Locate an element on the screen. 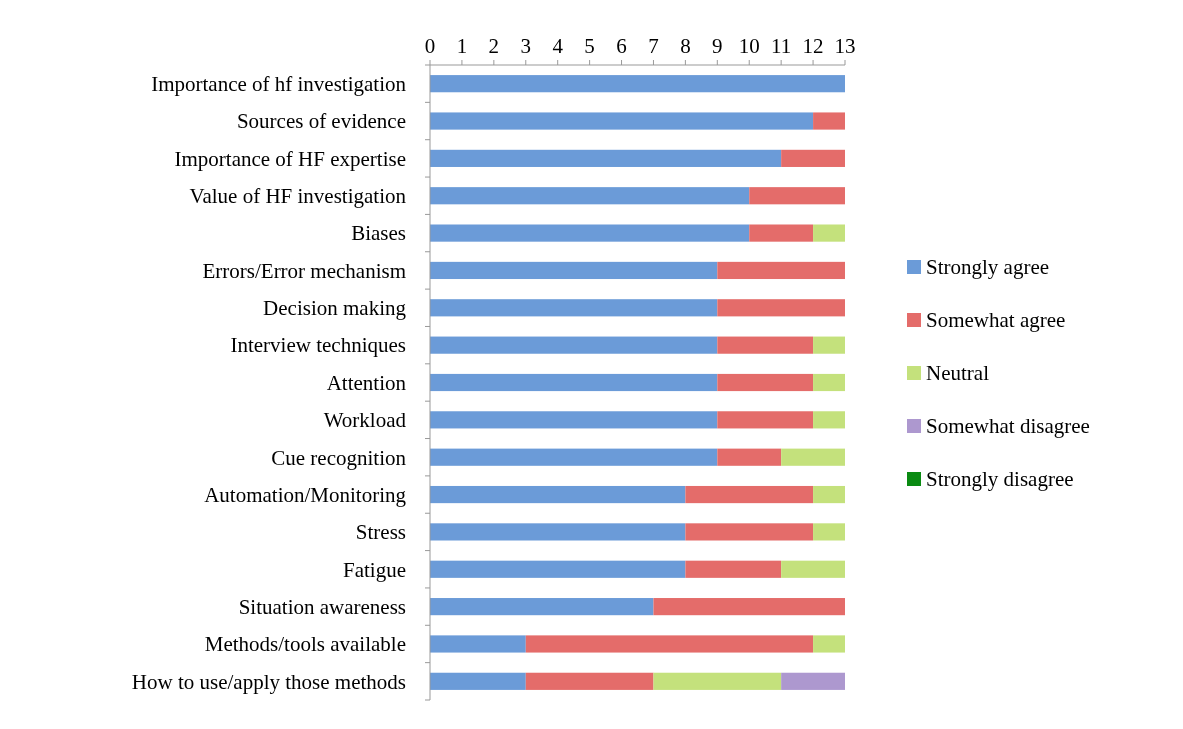  y-tick-label: Biases is located at coordinates (378, 233).